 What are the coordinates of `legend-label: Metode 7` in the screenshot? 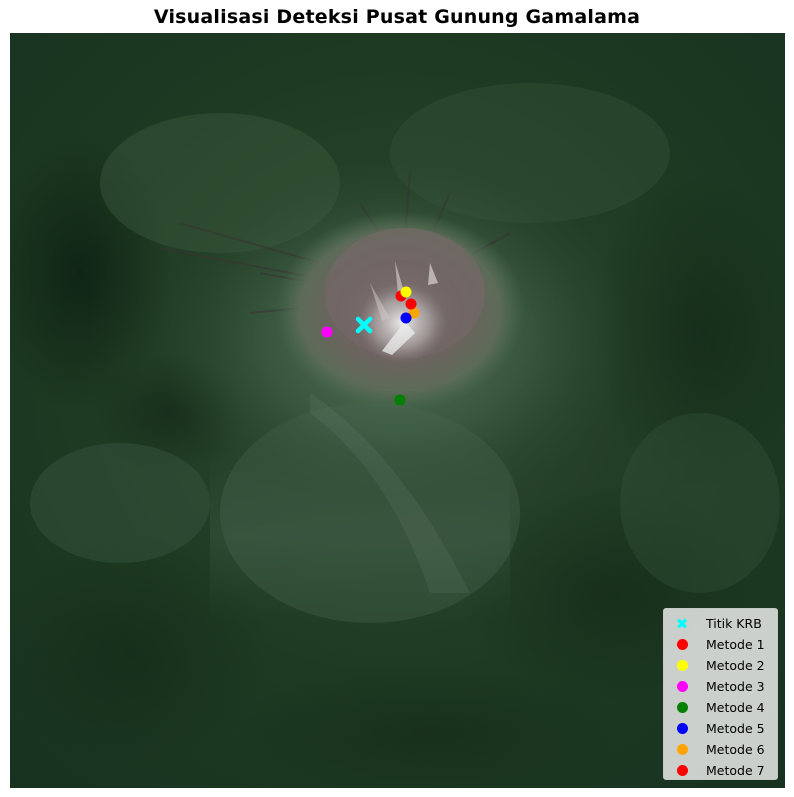 It's located at (735, 770).